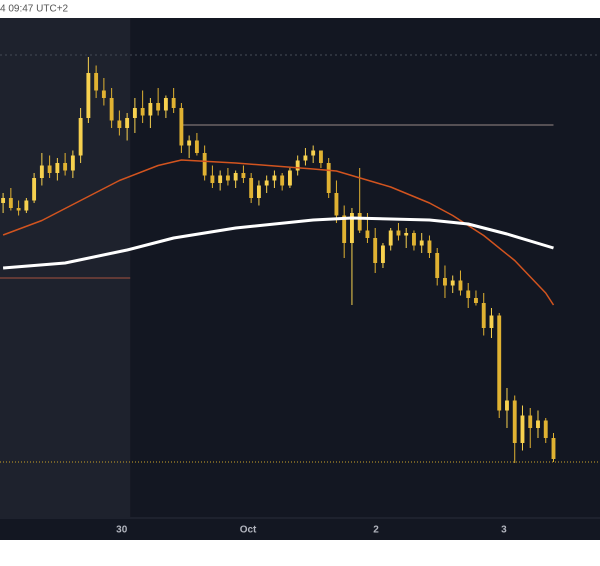 The image size is (600, 566). What do you see at coordinates (122, 530) in the screenshot?
I see `x-tick-label: 30` at bounding box center [122, 530].